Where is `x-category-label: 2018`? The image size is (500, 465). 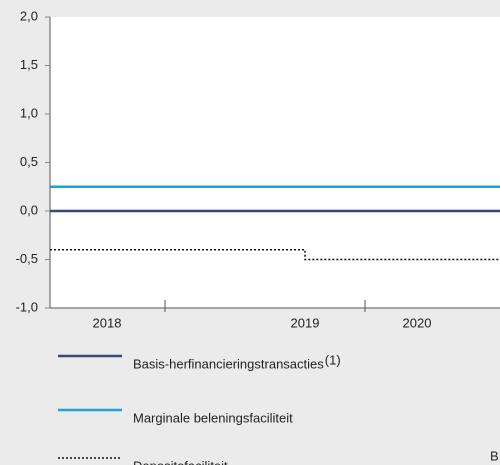
x-category-label: 2018 is located at coordinates (107, 322).